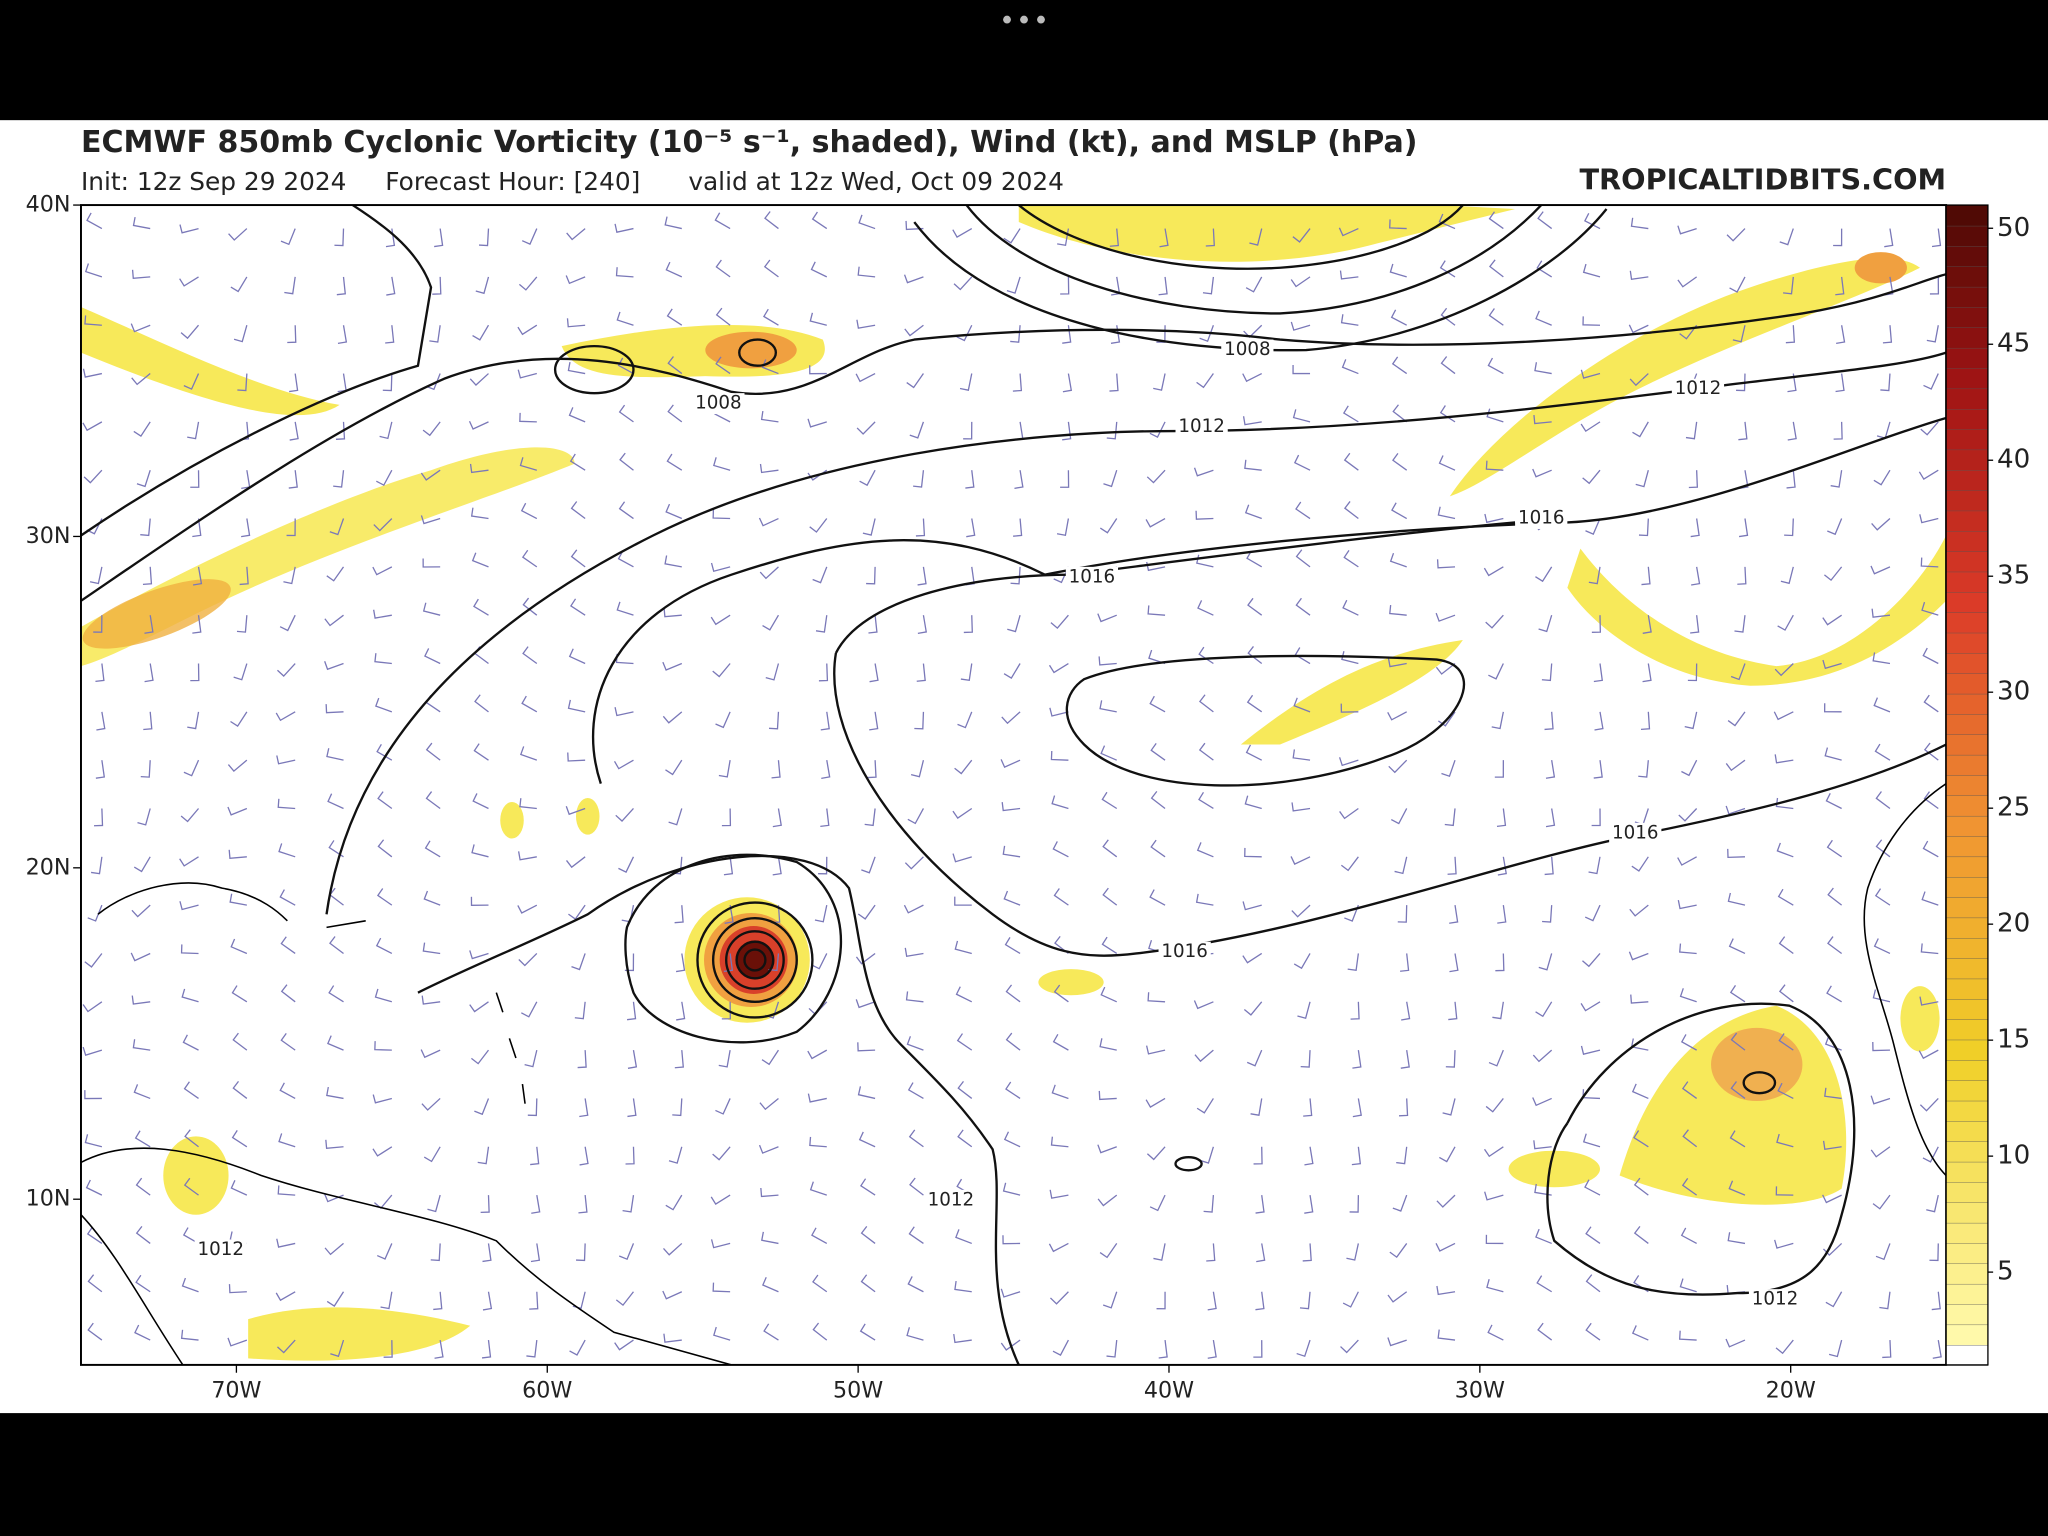 Image resolution: width=2048 pixels, height=1536 pixels. What do you see at coordinates (1024, 19) in the screenshot?
I see `more-dots` at bounding box center [1024, 19].